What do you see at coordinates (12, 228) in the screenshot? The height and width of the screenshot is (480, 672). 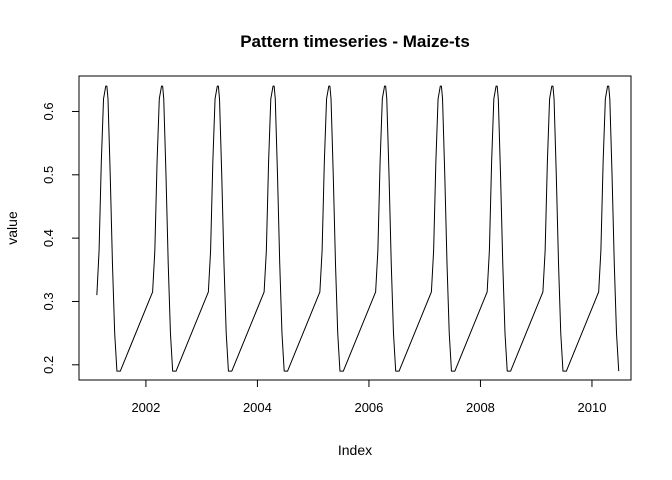 I see `y-axis-label: value` at bounding box center [12, 228].